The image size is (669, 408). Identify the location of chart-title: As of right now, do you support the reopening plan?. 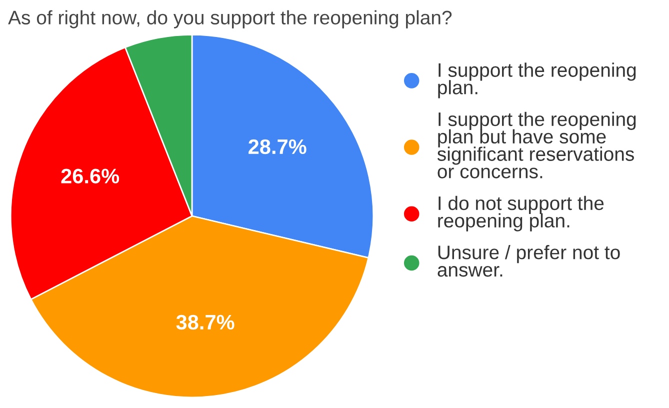
(230, 19).